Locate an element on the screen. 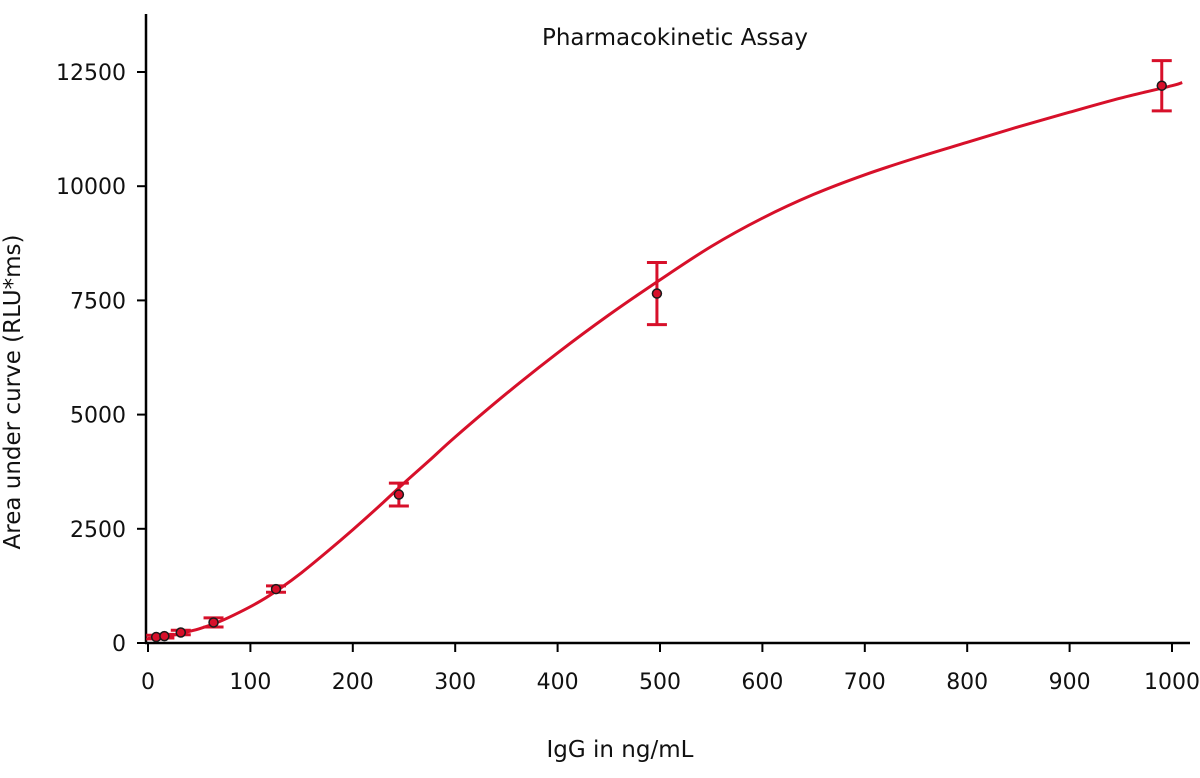 The width and height of the screenshot is (1200, 778). y-tick-label: 7500 is located at coordinates (98, 301).